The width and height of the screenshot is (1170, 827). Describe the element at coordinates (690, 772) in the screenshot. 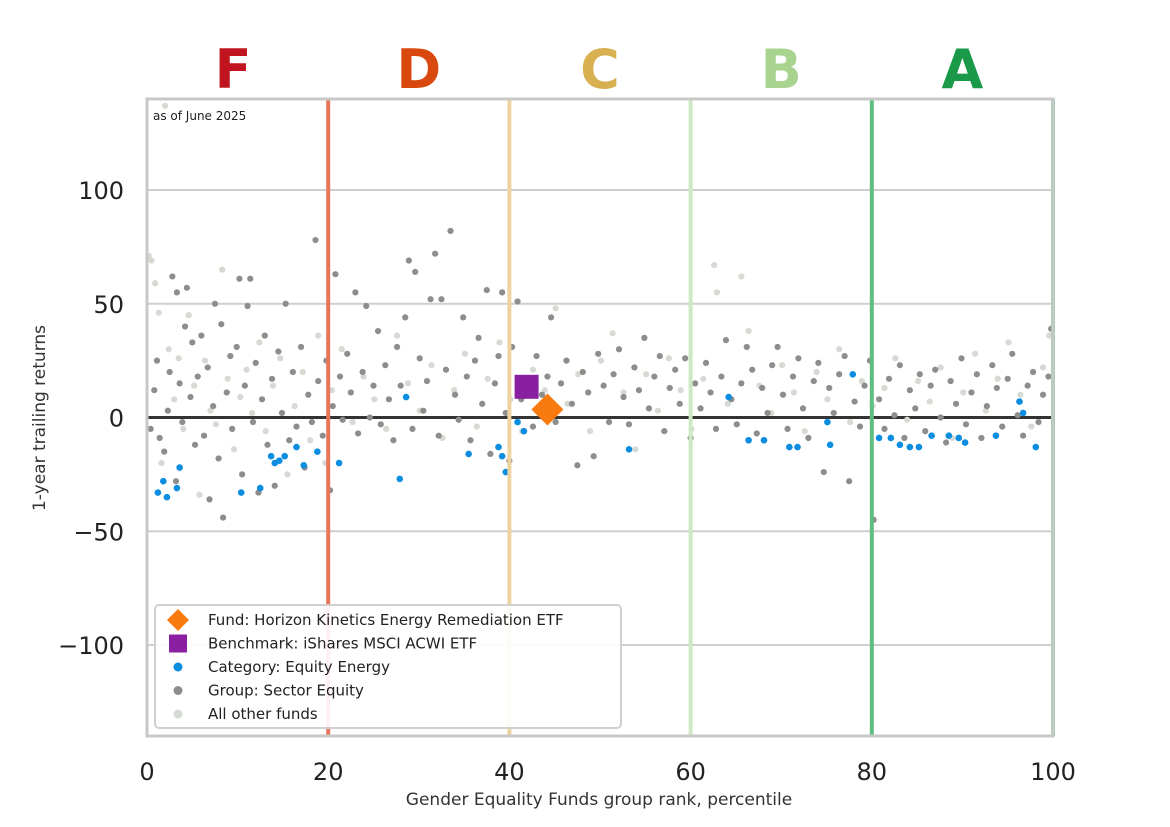

I see `x-tick-label-60: 60` at that location.